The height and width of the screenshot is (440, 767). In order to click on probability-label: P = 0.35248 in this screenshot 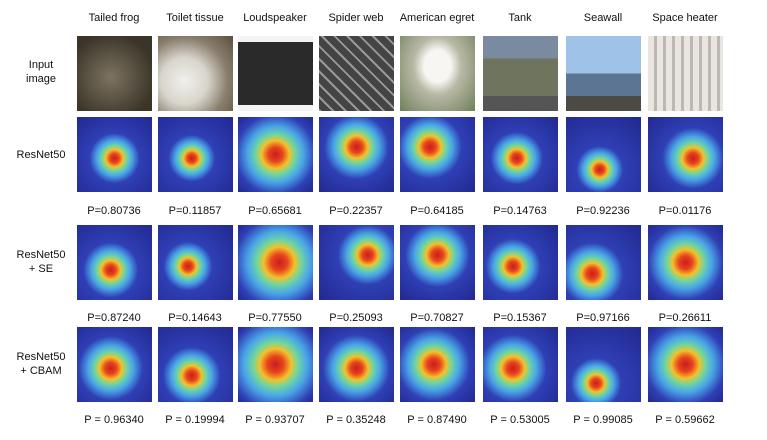, I will do `click(356, 420)`.